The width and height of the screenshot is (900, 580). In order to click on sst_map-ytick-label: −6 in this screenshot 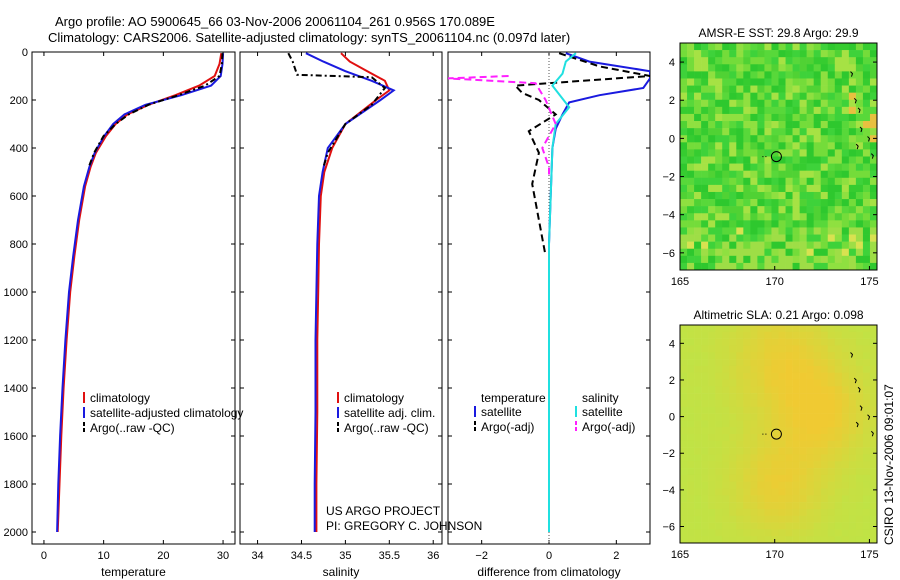, I will do `click(668, 254)`.